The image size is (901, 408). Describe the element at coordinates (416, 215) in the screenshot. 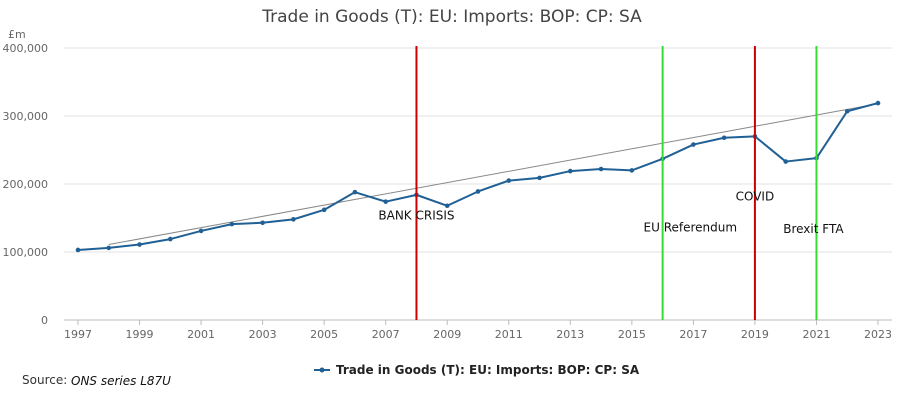

I see `event-marker-label: BANK CRISIS` at that location.